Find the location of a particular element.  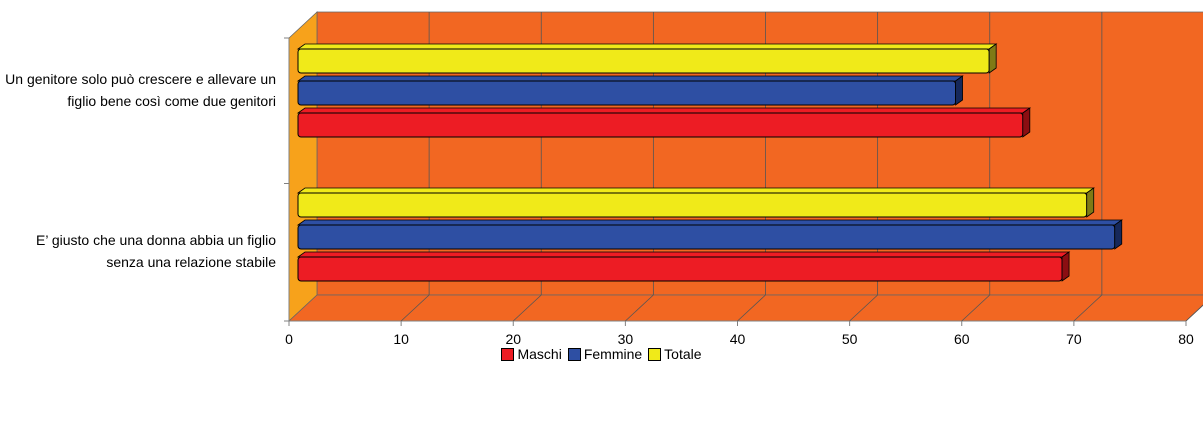

legend-swatch-maschi is located at coordinates (508, 354).